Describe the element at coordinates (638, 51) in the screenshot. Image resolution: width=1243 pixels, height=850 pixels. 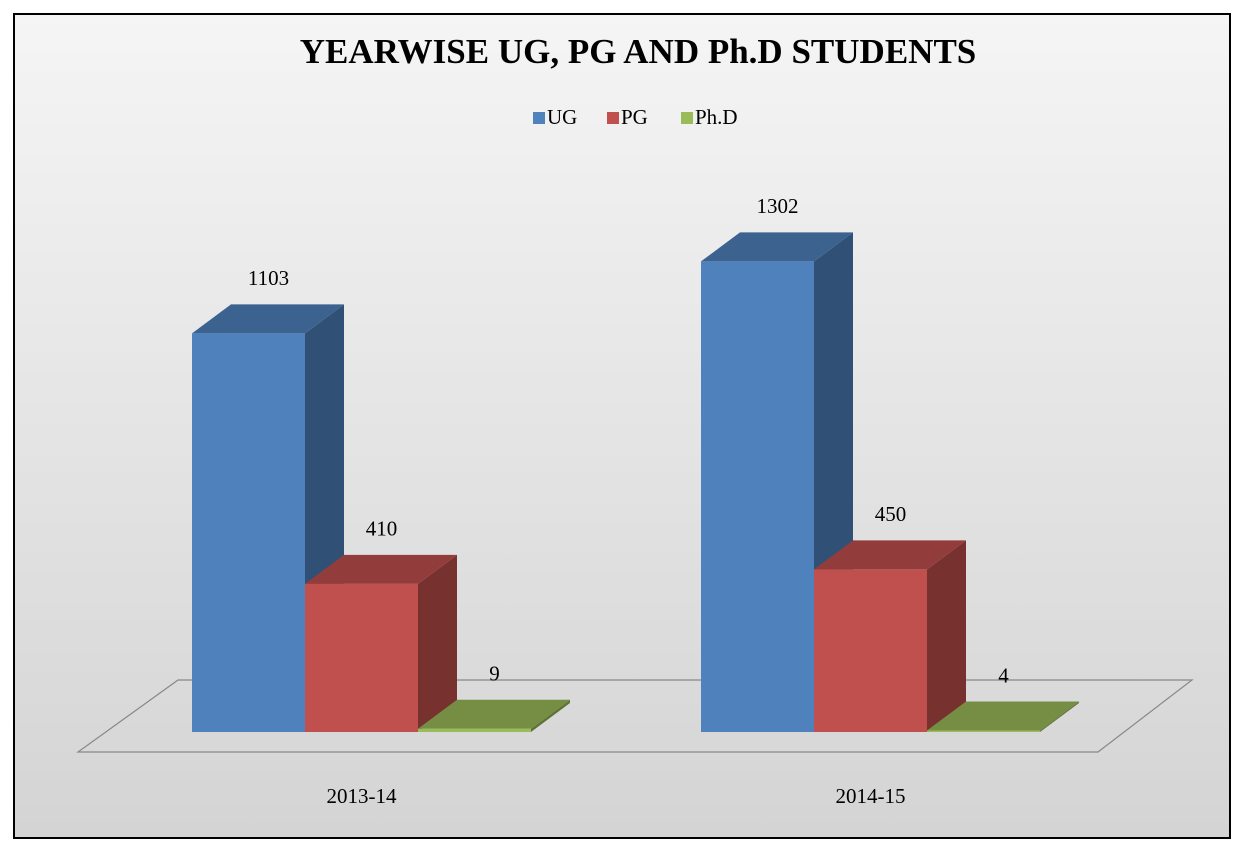
I see `chart-title: YEARWISE UG, PG AND Ph.D STUDENTS` at that location.